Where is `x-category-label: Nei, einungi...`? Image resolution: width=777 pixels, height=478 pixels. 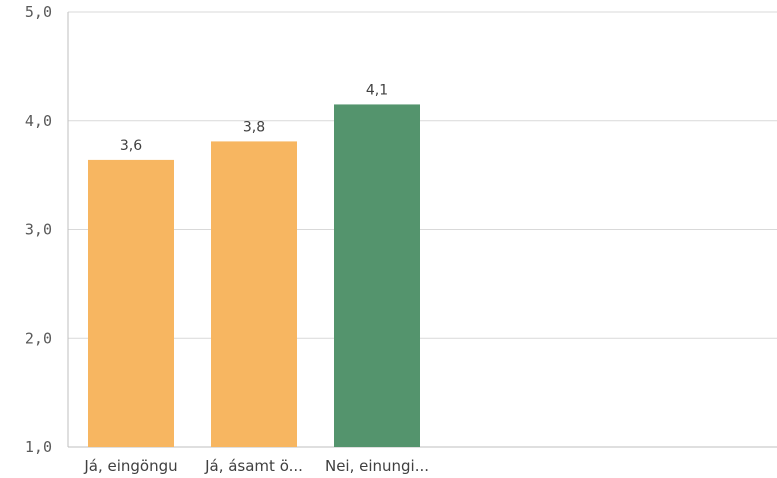
x-category-label: Nei, einungi... is located at coordinates (377, 466).